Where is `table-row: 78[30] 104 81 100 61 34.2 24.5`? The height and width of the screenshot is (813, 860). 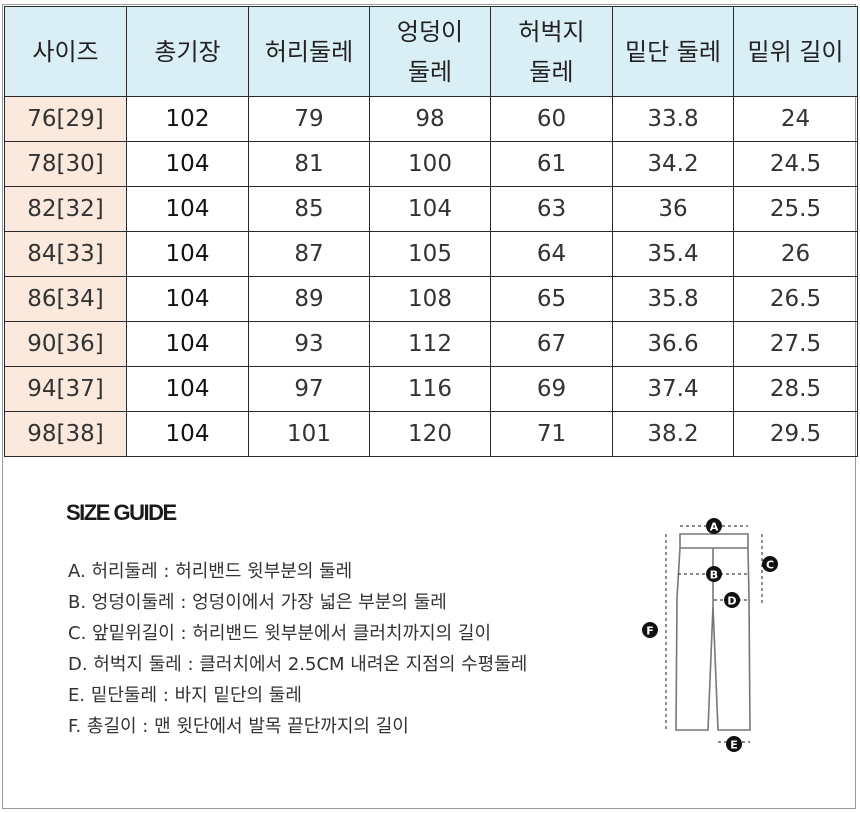 table-row: 78[30] 104 81 100 61 34.2 24.5 is located at coordinates (431, 164).